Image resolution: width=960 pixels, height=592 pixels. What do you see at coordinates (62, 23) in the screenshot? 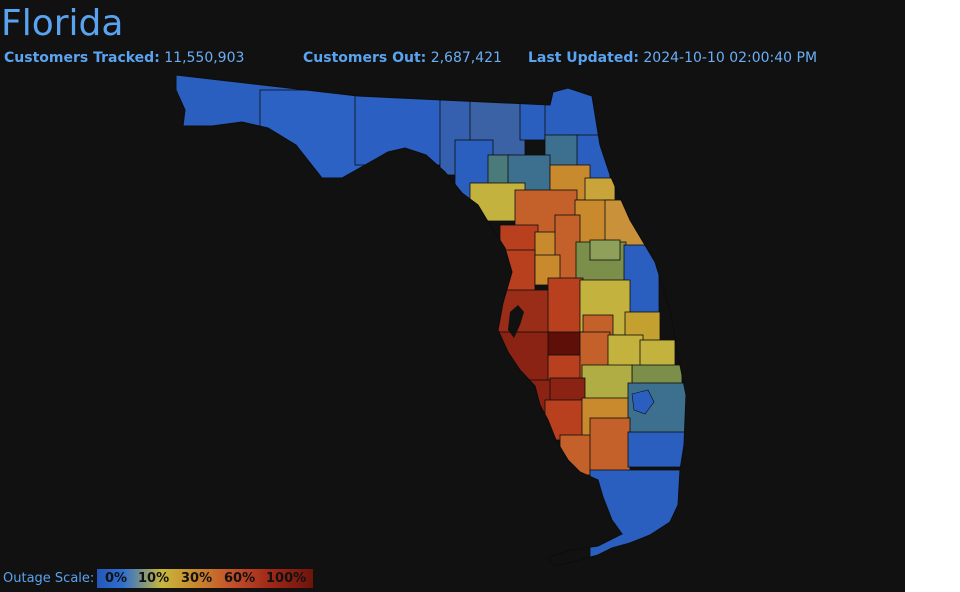
I see `page-title: Florida` at bounding box center [62, 23].